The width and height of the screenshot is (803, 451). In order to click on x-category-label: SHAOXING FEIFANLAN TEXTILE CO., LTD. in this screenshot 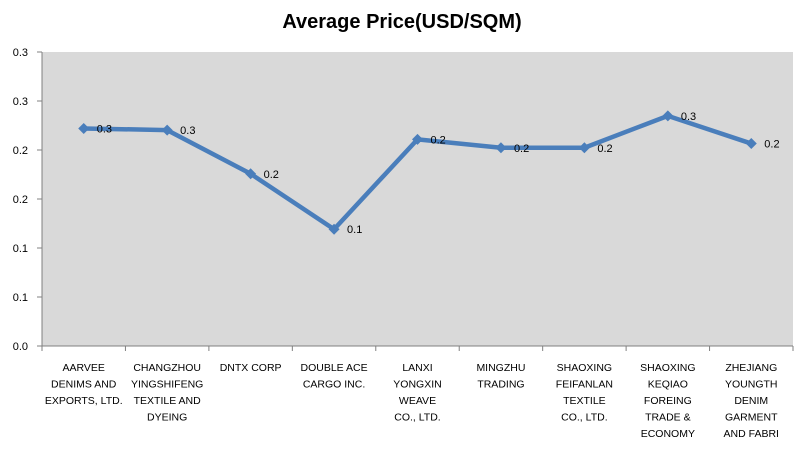, I will do `click(584, 393)`.